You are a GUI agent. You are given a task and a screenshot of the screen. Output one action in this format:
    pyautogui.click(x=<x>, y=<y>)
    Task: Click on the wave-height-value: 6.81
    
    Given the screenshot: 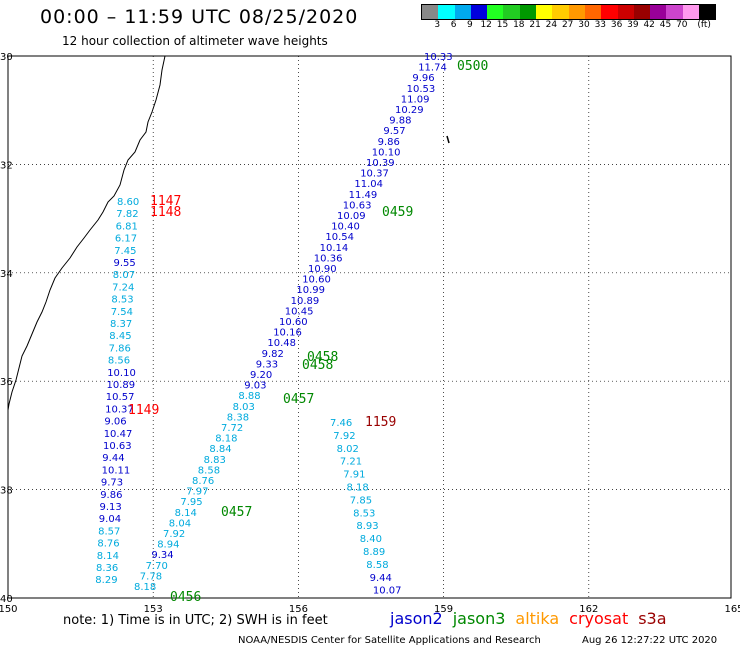 What is the action you would take?
    pyautogui.click(x=127, y=226)
    